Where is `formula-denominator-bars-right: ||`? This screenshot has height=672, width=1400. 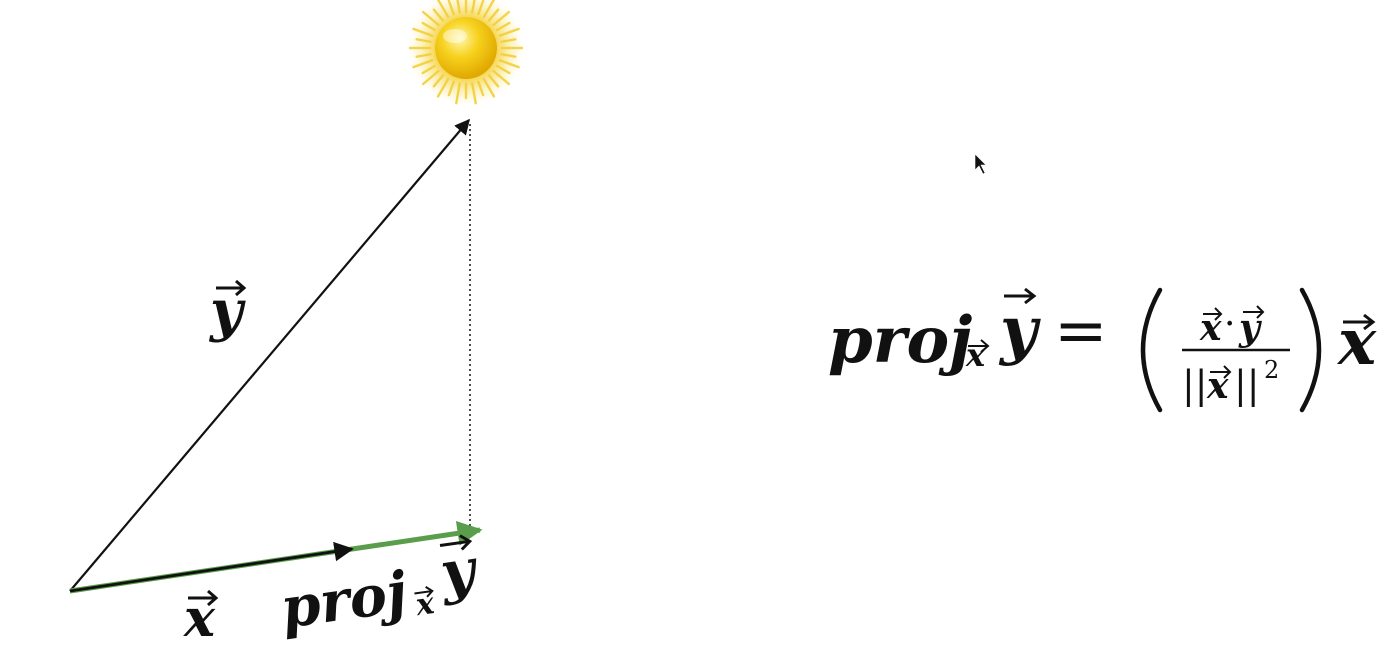 formula-denominator-bars-right: || is located at coordinates (1247, 385).